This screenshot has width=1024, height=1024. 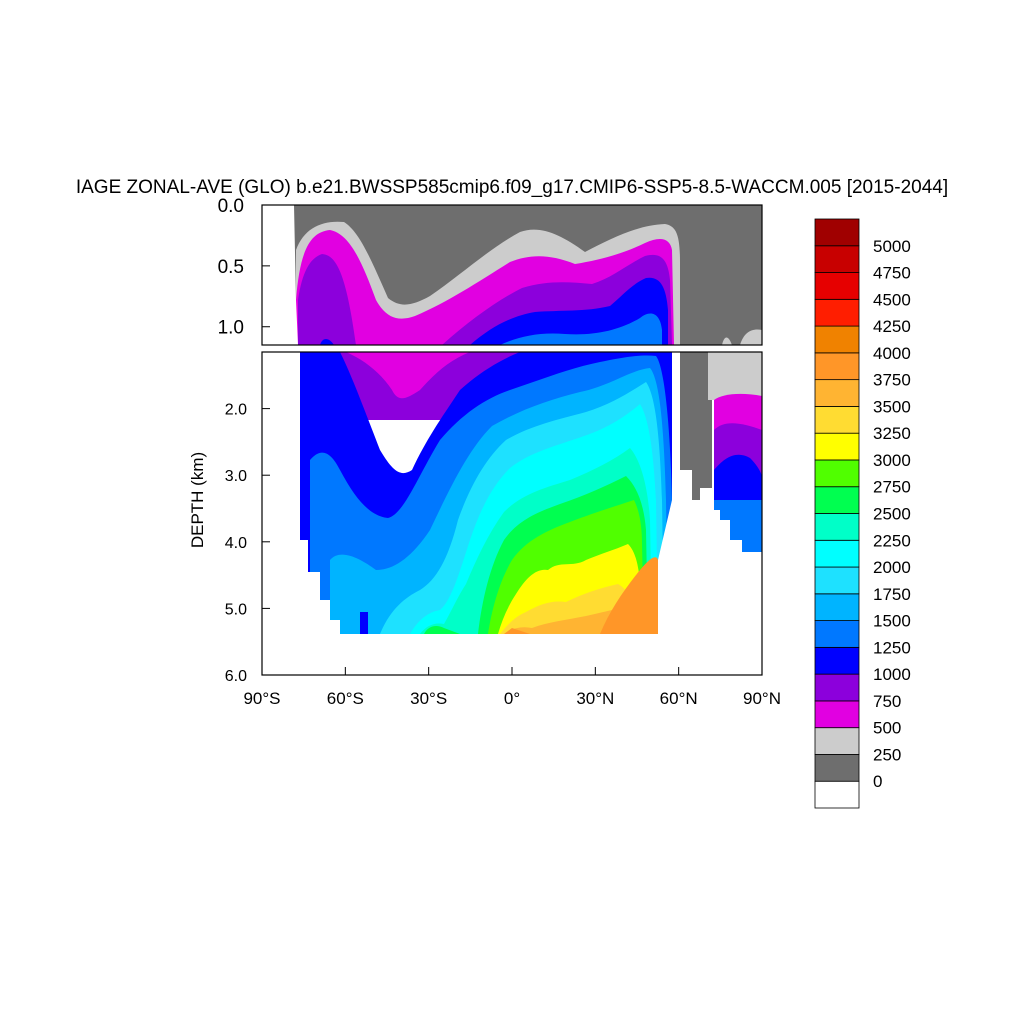 I want to click on contour-fill-500-750-lower, so click(x=408, y=375).